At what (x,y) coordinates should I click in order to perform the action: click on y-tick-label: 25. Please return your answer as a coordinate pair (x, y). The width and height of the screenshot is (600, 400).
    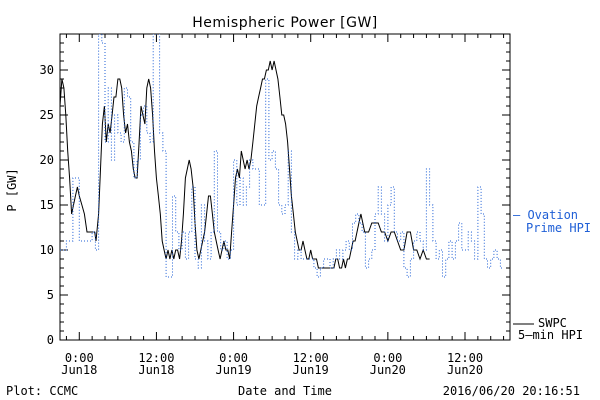
    Looking at the image, I should click on (47, 115).